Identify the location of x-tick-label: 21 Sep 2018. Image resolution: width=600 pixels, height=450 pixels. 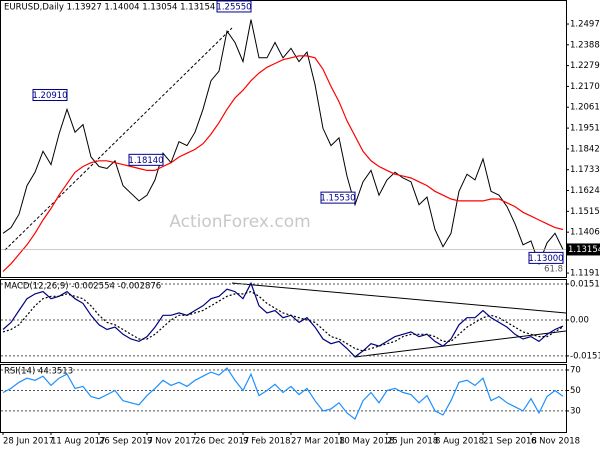
(510, 442).